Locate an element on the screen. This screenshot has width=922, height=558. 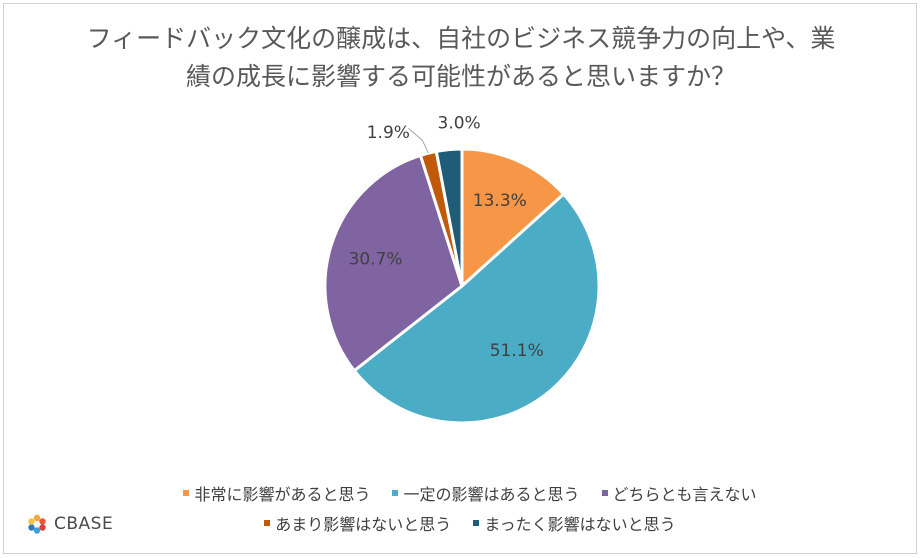
legend-label: まったく影響はないと思う is located at coordinates (580, 524).